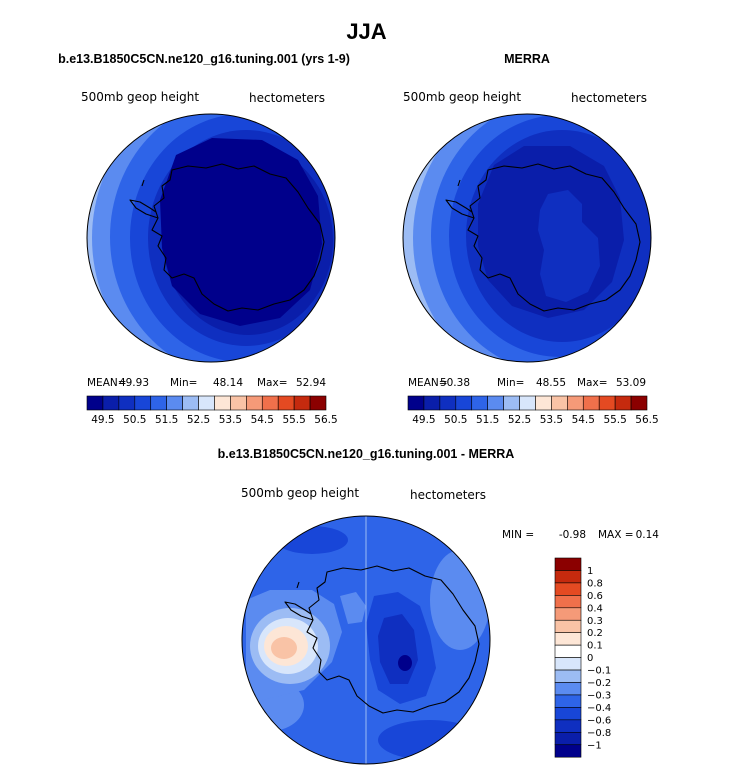  I want to click on colorbar-tick-label: 55.5, so click(614, 420).